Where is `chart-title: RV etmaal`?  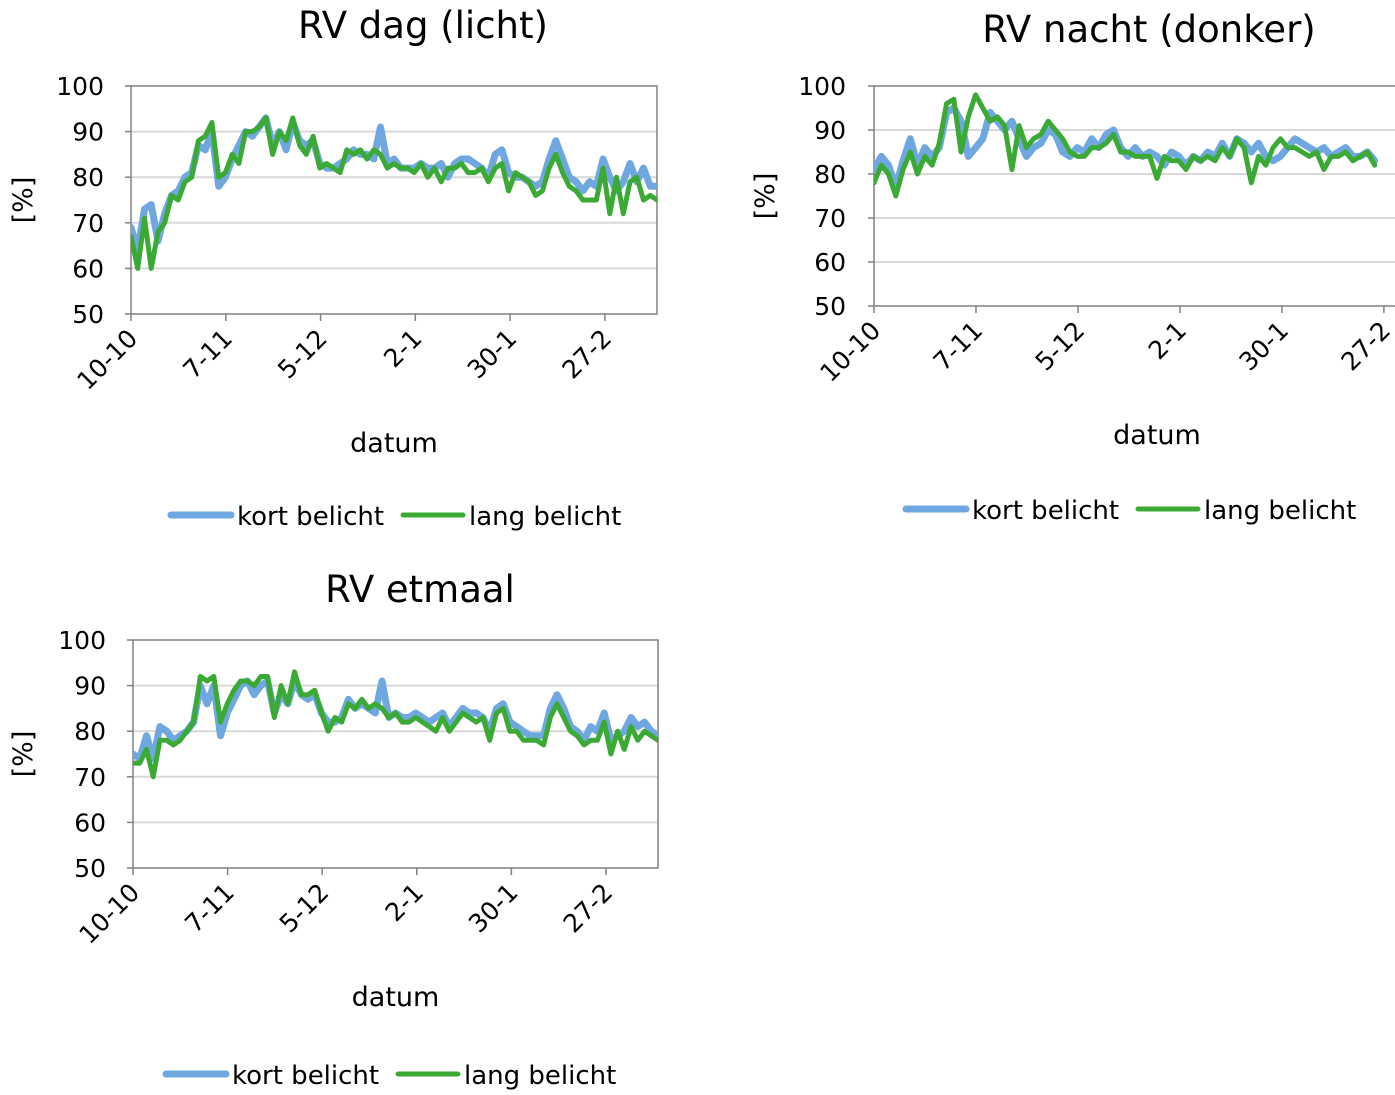 chart-title: RV etmaal is located at coordinates (420, 589).